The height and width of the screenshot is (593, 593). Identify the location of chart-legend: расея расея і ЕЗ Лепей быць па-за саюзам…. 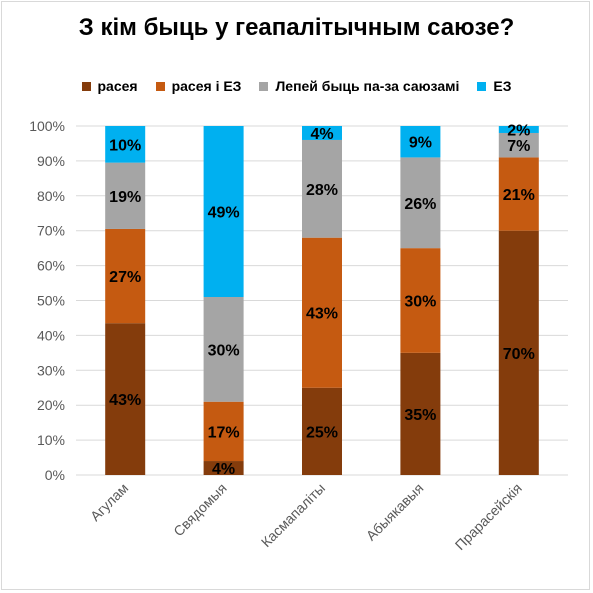
(296, 86).